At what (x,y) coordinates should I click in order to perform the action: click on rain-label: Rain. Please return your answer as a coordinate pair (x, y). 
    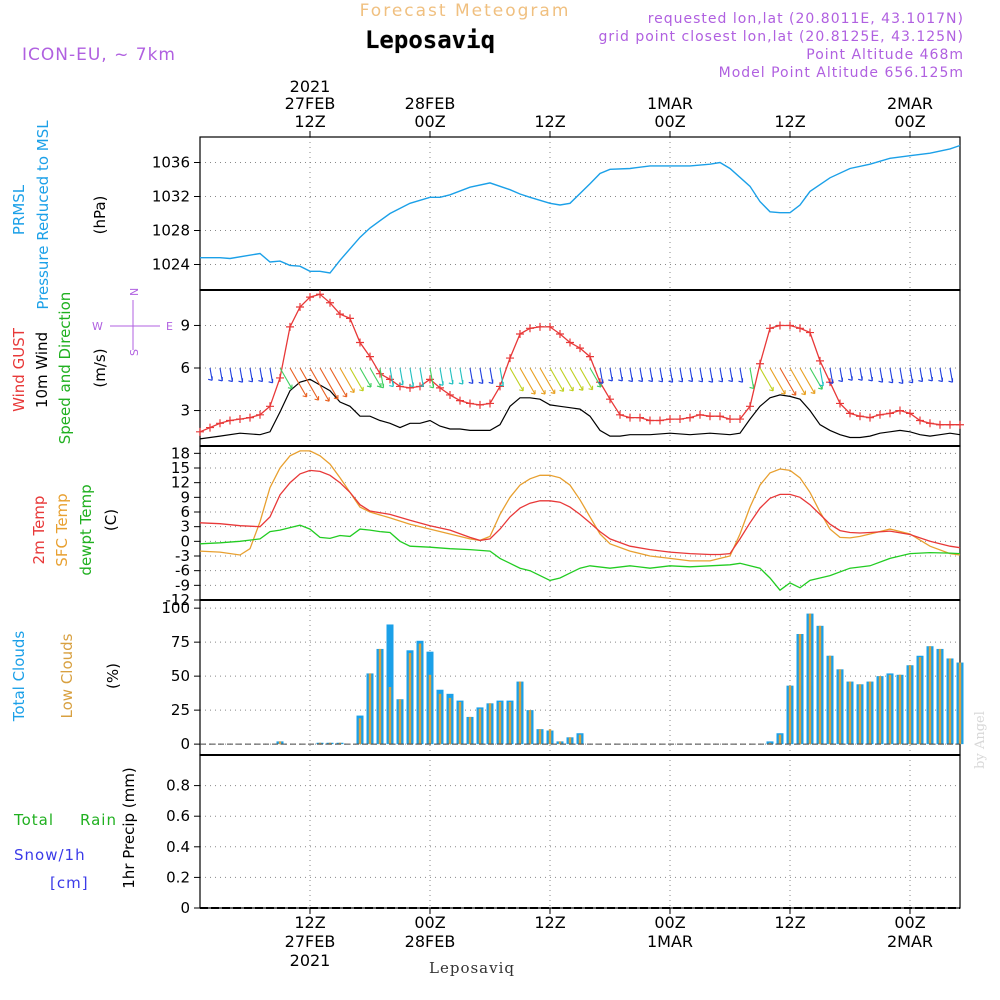
    Looking at the image, I should click on (98, 820).